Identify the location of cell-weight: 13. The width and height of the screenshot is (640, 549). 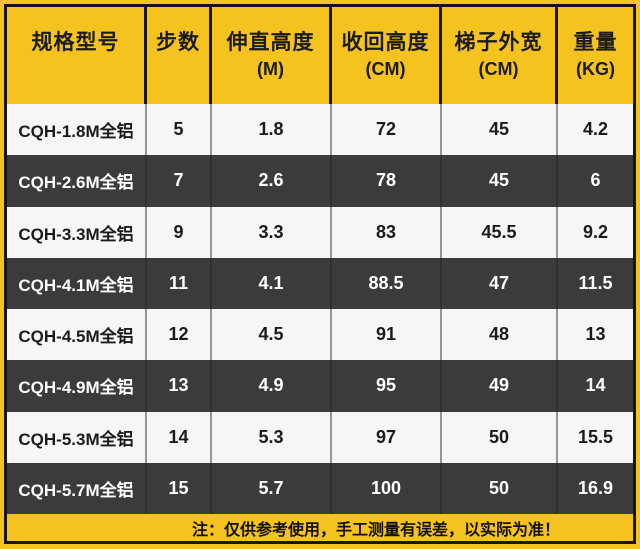
(595, 334).